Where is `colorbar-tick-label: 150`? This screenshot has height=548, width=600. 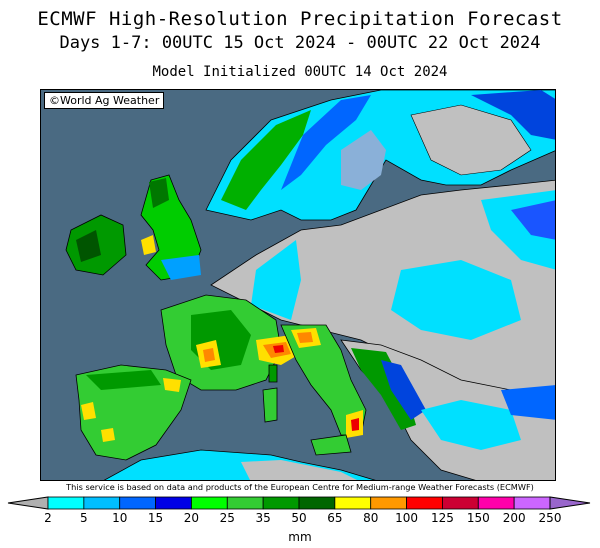
colorbar-tick-label: 150 is located at coordinates (478, 518).